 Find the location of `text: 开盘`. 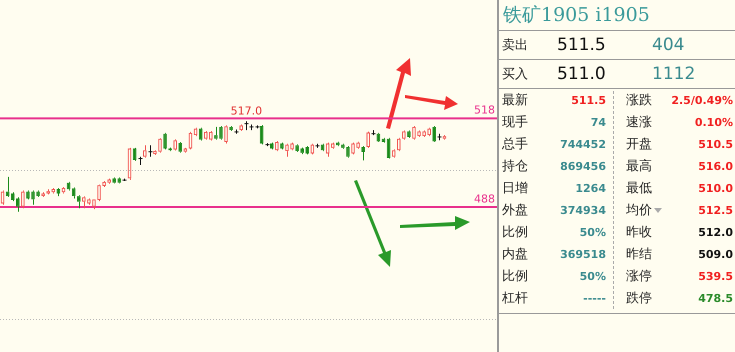

text: 开盘 is located at coordinates (639, 144).